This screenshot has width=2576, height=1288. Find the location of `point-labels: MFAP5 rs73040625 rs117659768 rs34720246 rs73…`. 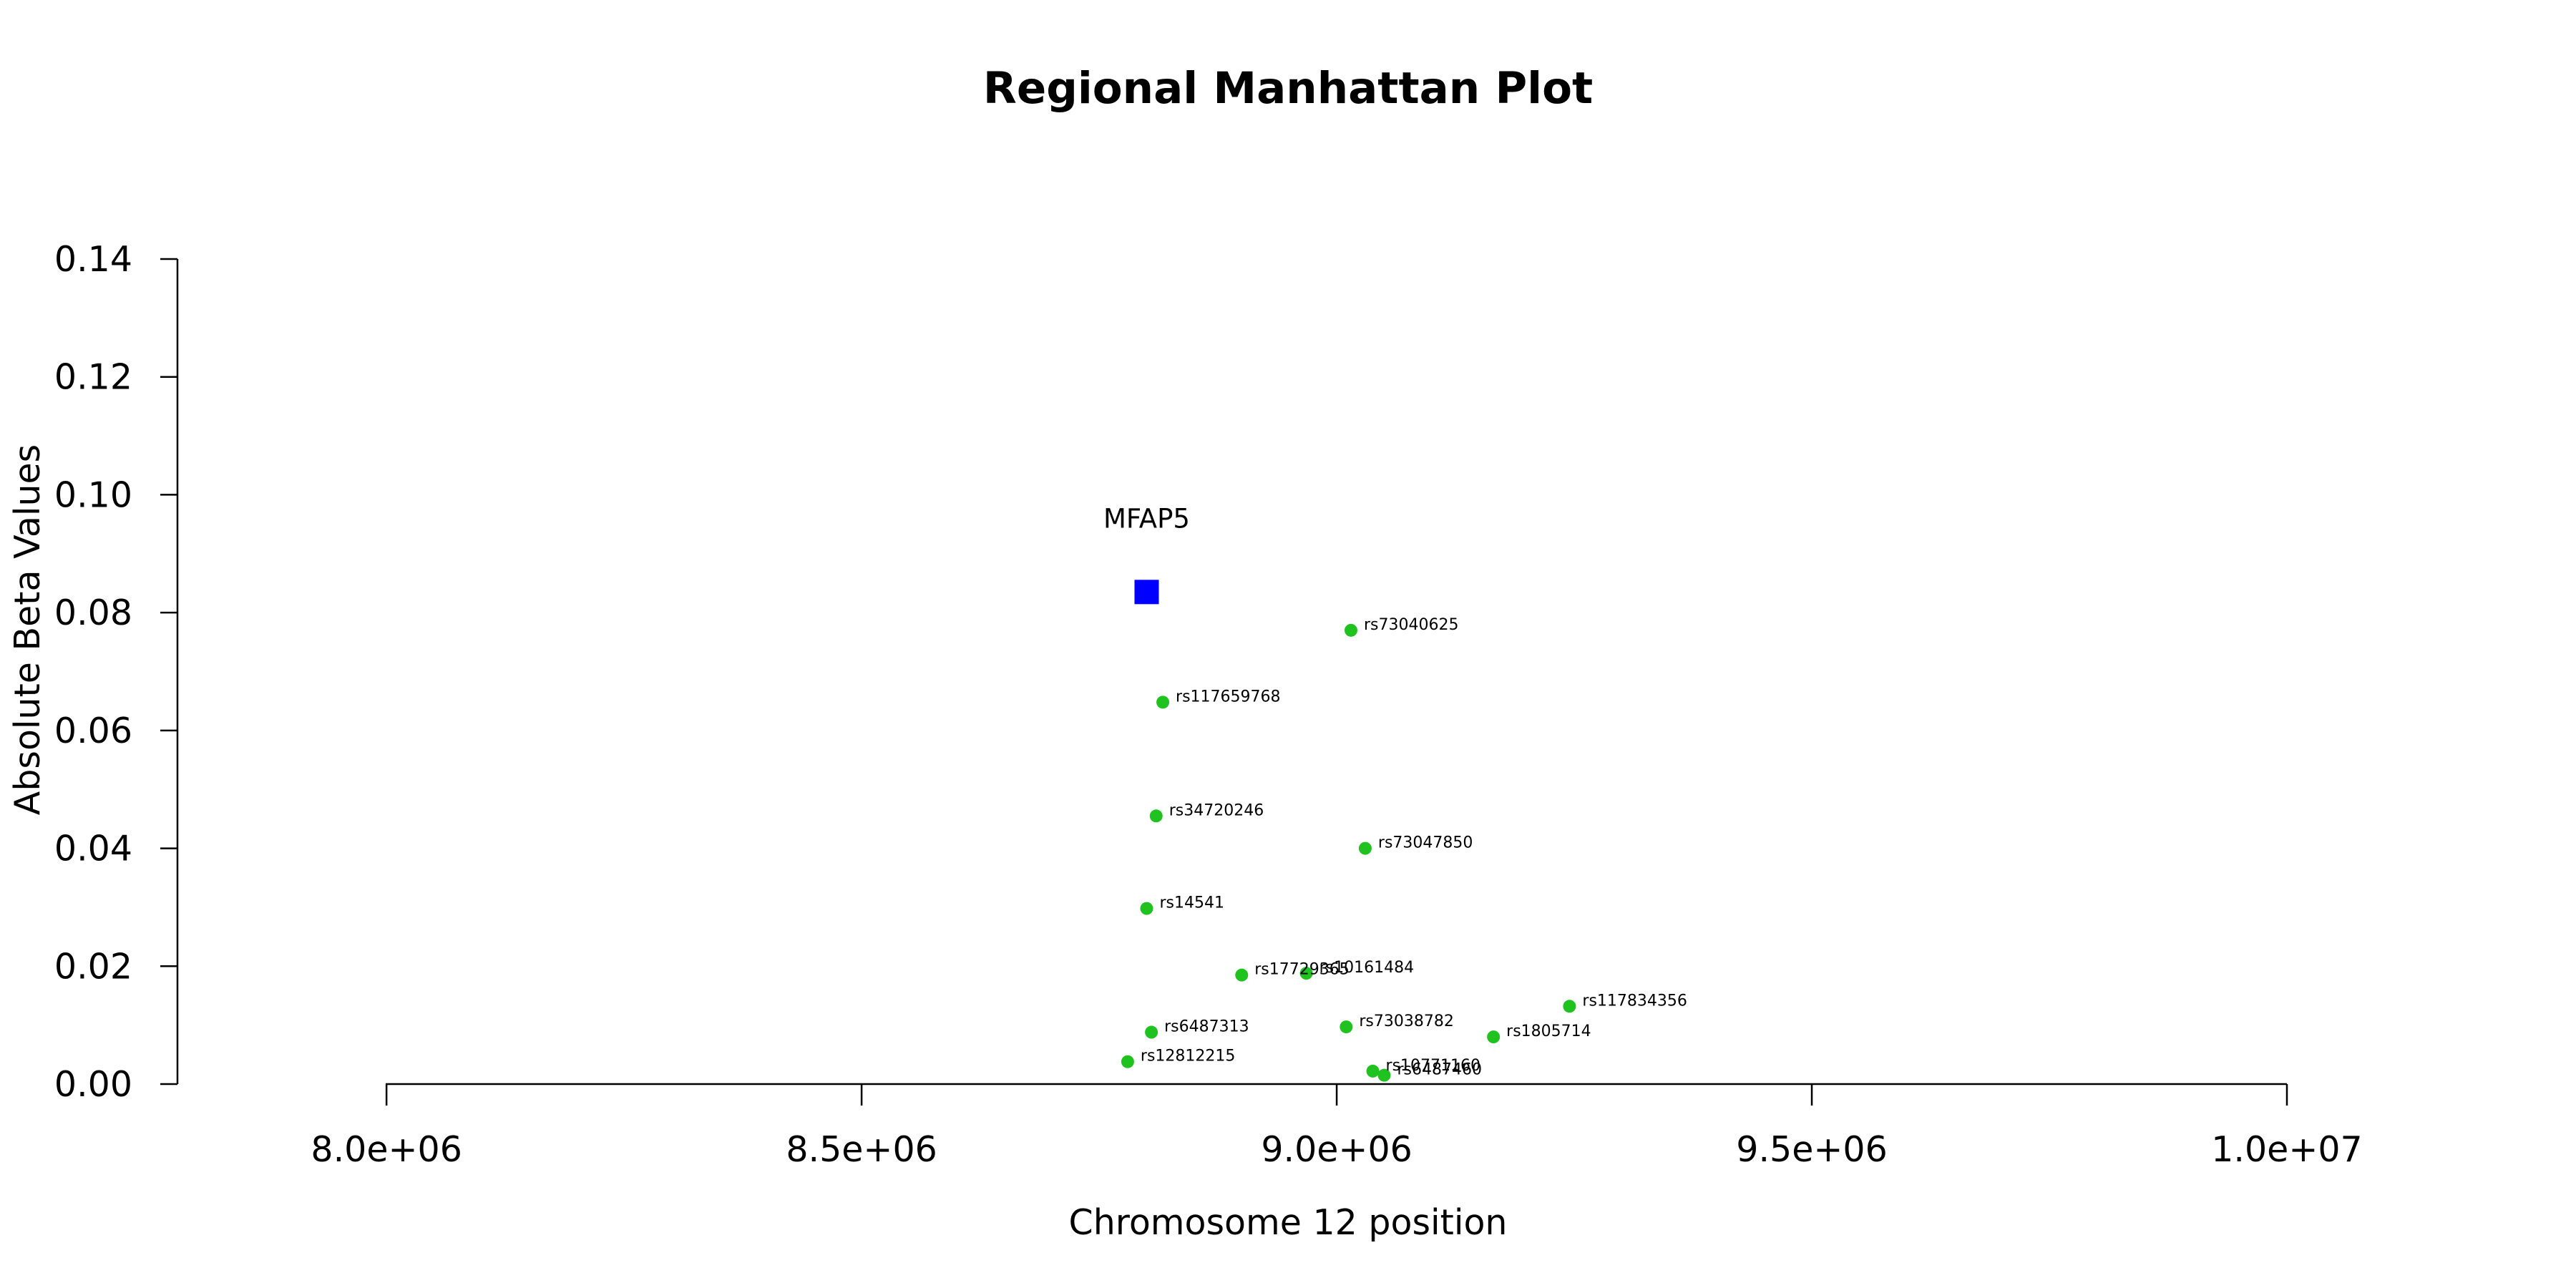

point-labels: MFAP5 rs73040625 rs117659768 rs34720246 rs73… is located at coordinates (1395, 790).